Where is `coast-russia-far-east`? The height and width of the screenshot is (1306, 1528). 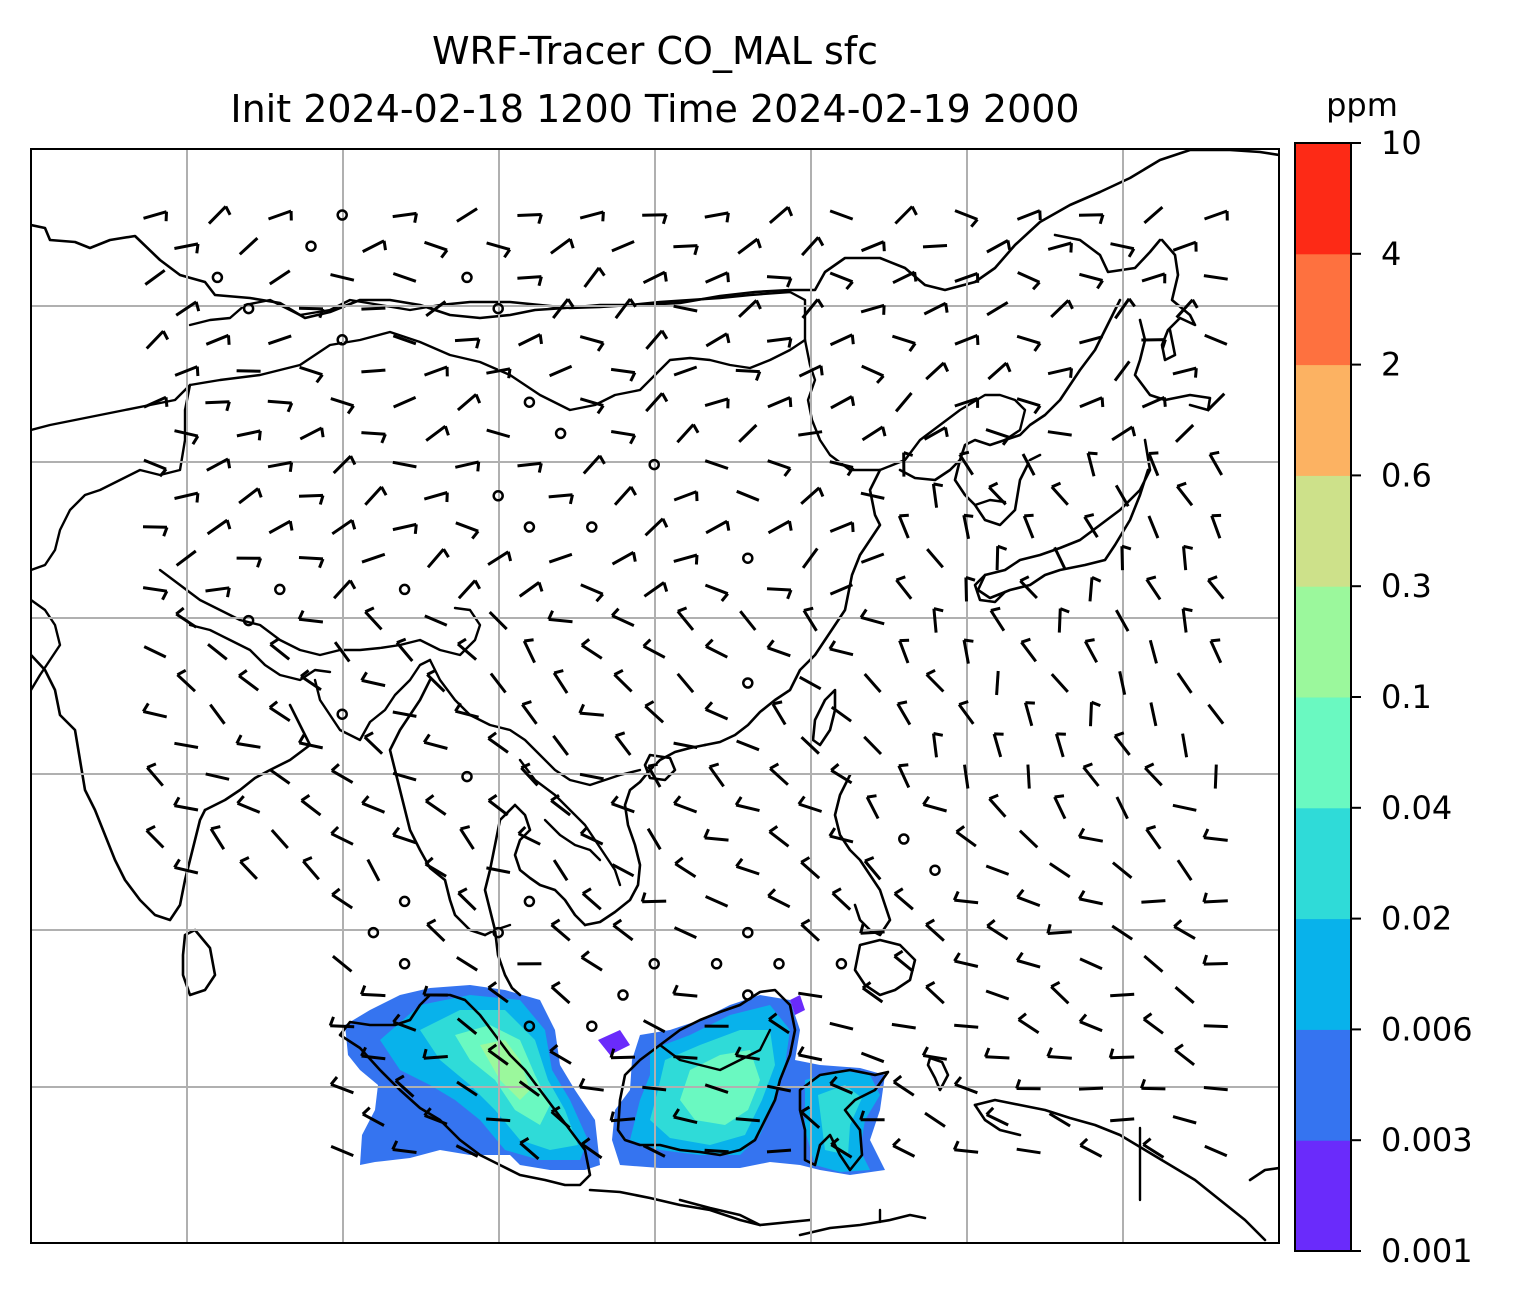
coast-russia-far-east is located at coordinates (1062, 370).